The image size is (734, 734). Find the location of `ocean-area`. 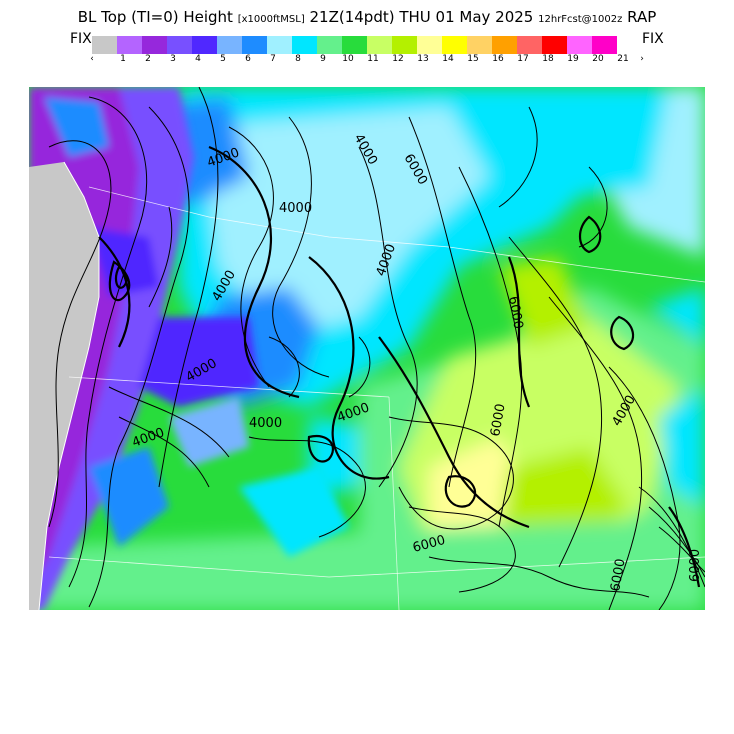

ocean-area is located at coordinates (64, 386).